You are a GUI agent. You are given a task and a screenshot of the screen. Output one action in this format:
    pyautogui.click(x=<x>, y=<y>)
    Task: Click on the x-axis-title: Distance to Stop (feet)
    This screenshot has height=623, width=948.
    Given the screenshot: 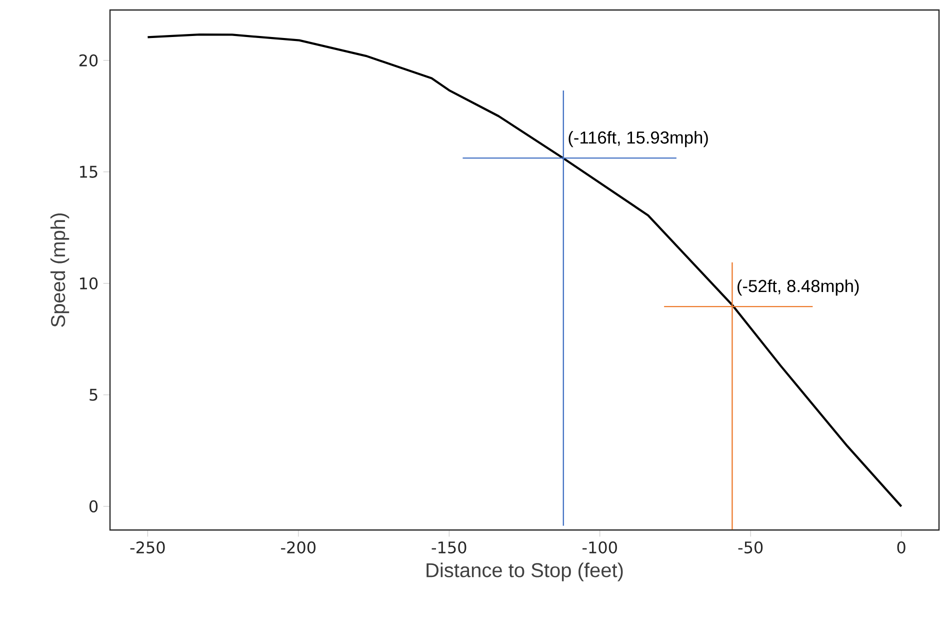 What is the action you would take?
    pyautogui.click(x=524, y=572)
    